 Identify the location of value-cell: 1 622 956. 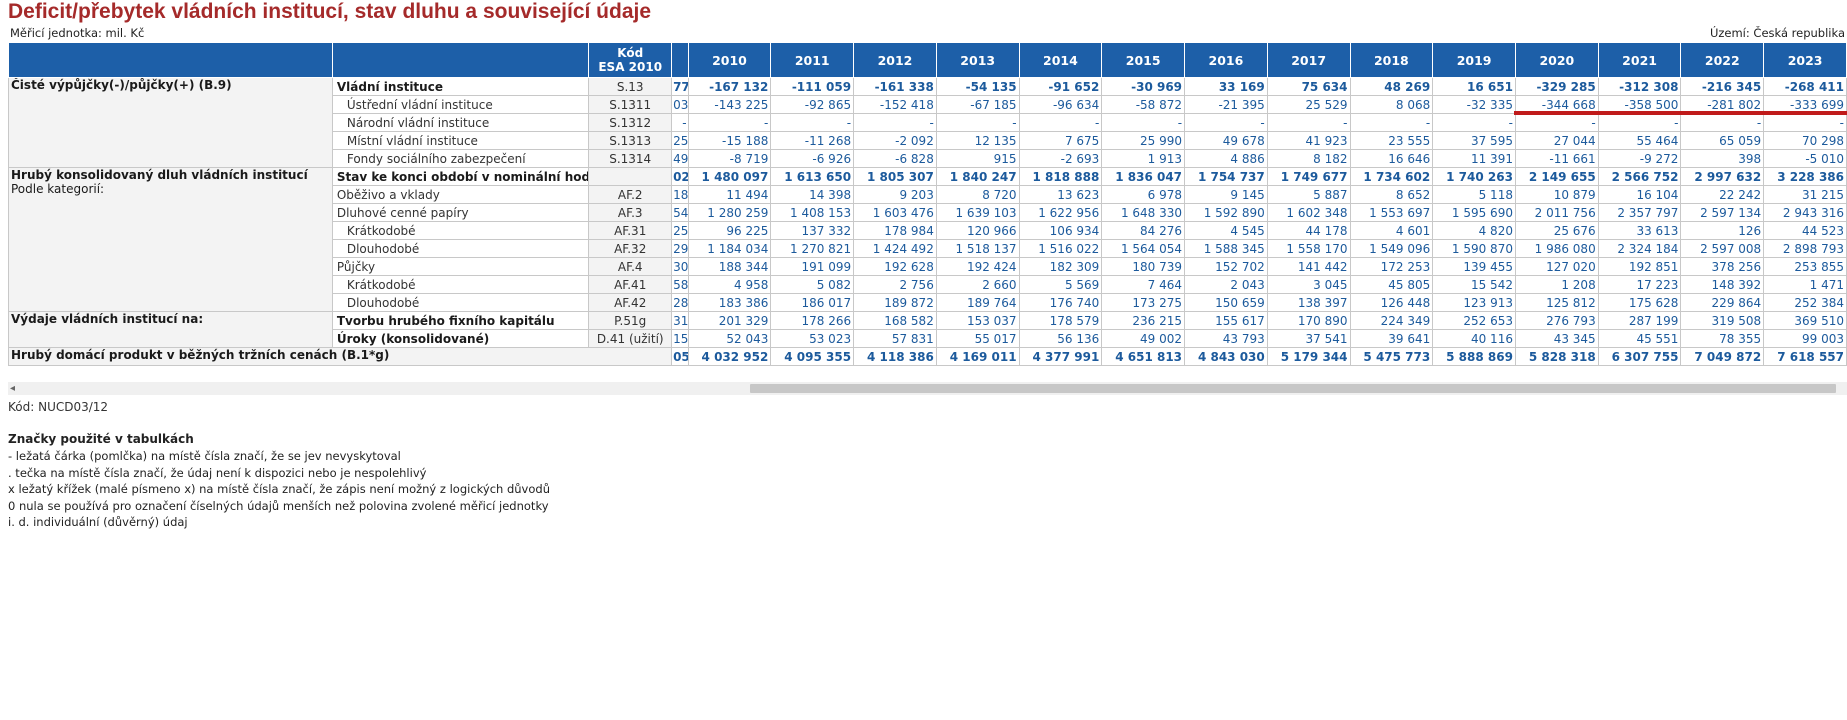
(1060, 212).